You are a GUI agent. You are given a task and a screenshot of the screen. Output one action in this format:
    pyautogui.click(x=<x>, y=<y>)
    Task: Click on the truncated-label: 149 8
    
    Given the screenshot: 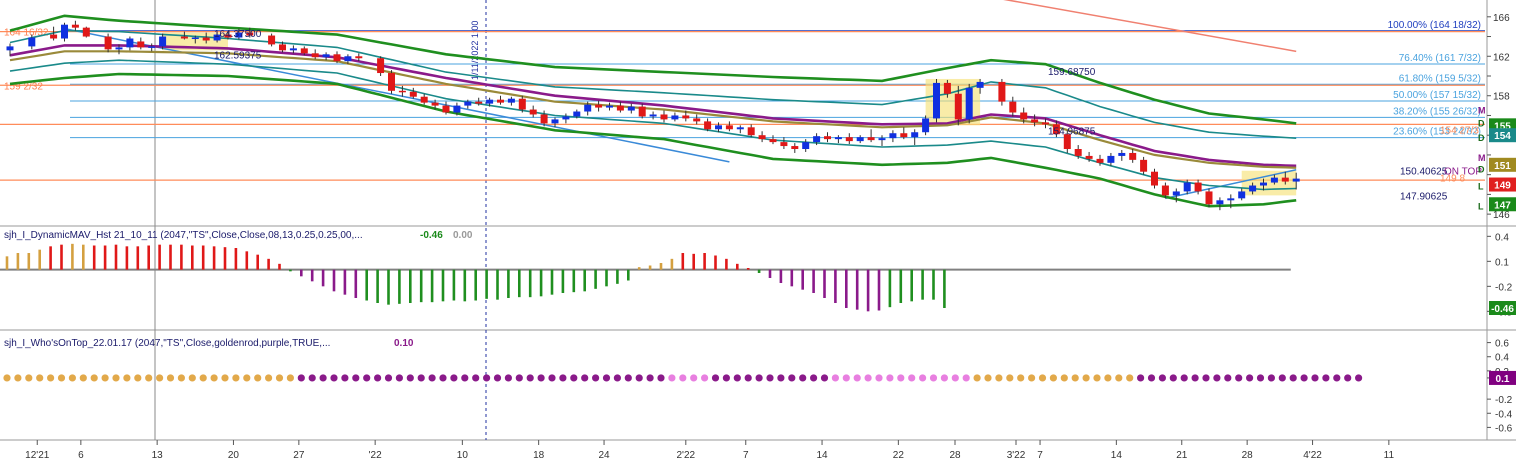 What is the action you would take?
    pyautogui.click(x=1452, y=179)
    